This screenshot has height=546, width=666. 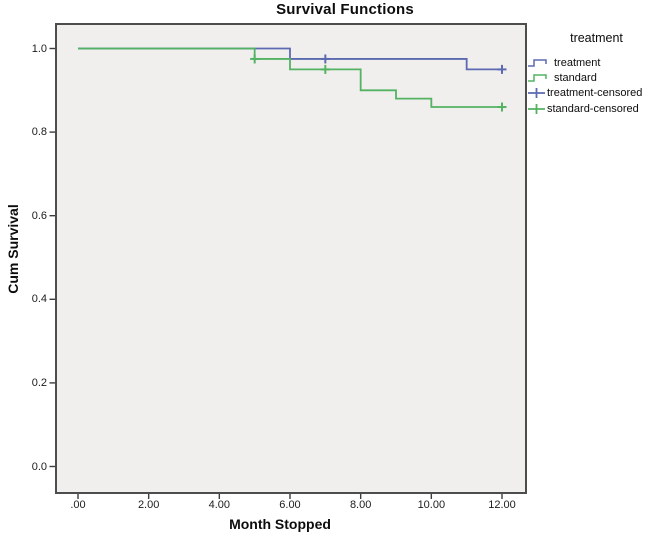 I want to click on x-tick-label: 10.00, so click(x=431, y=505).